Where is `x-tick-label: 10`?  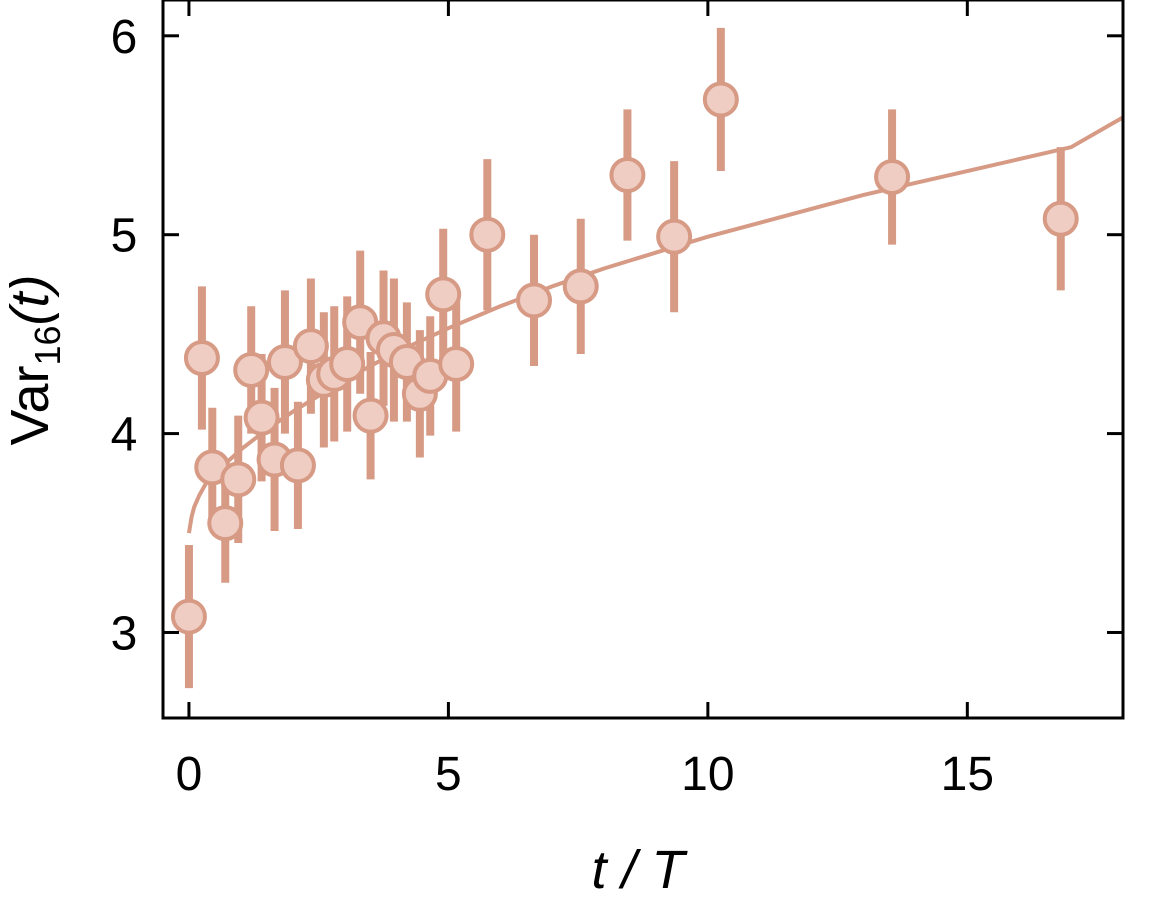 x-tick-label: 10 is located at coordinates (707, 774).